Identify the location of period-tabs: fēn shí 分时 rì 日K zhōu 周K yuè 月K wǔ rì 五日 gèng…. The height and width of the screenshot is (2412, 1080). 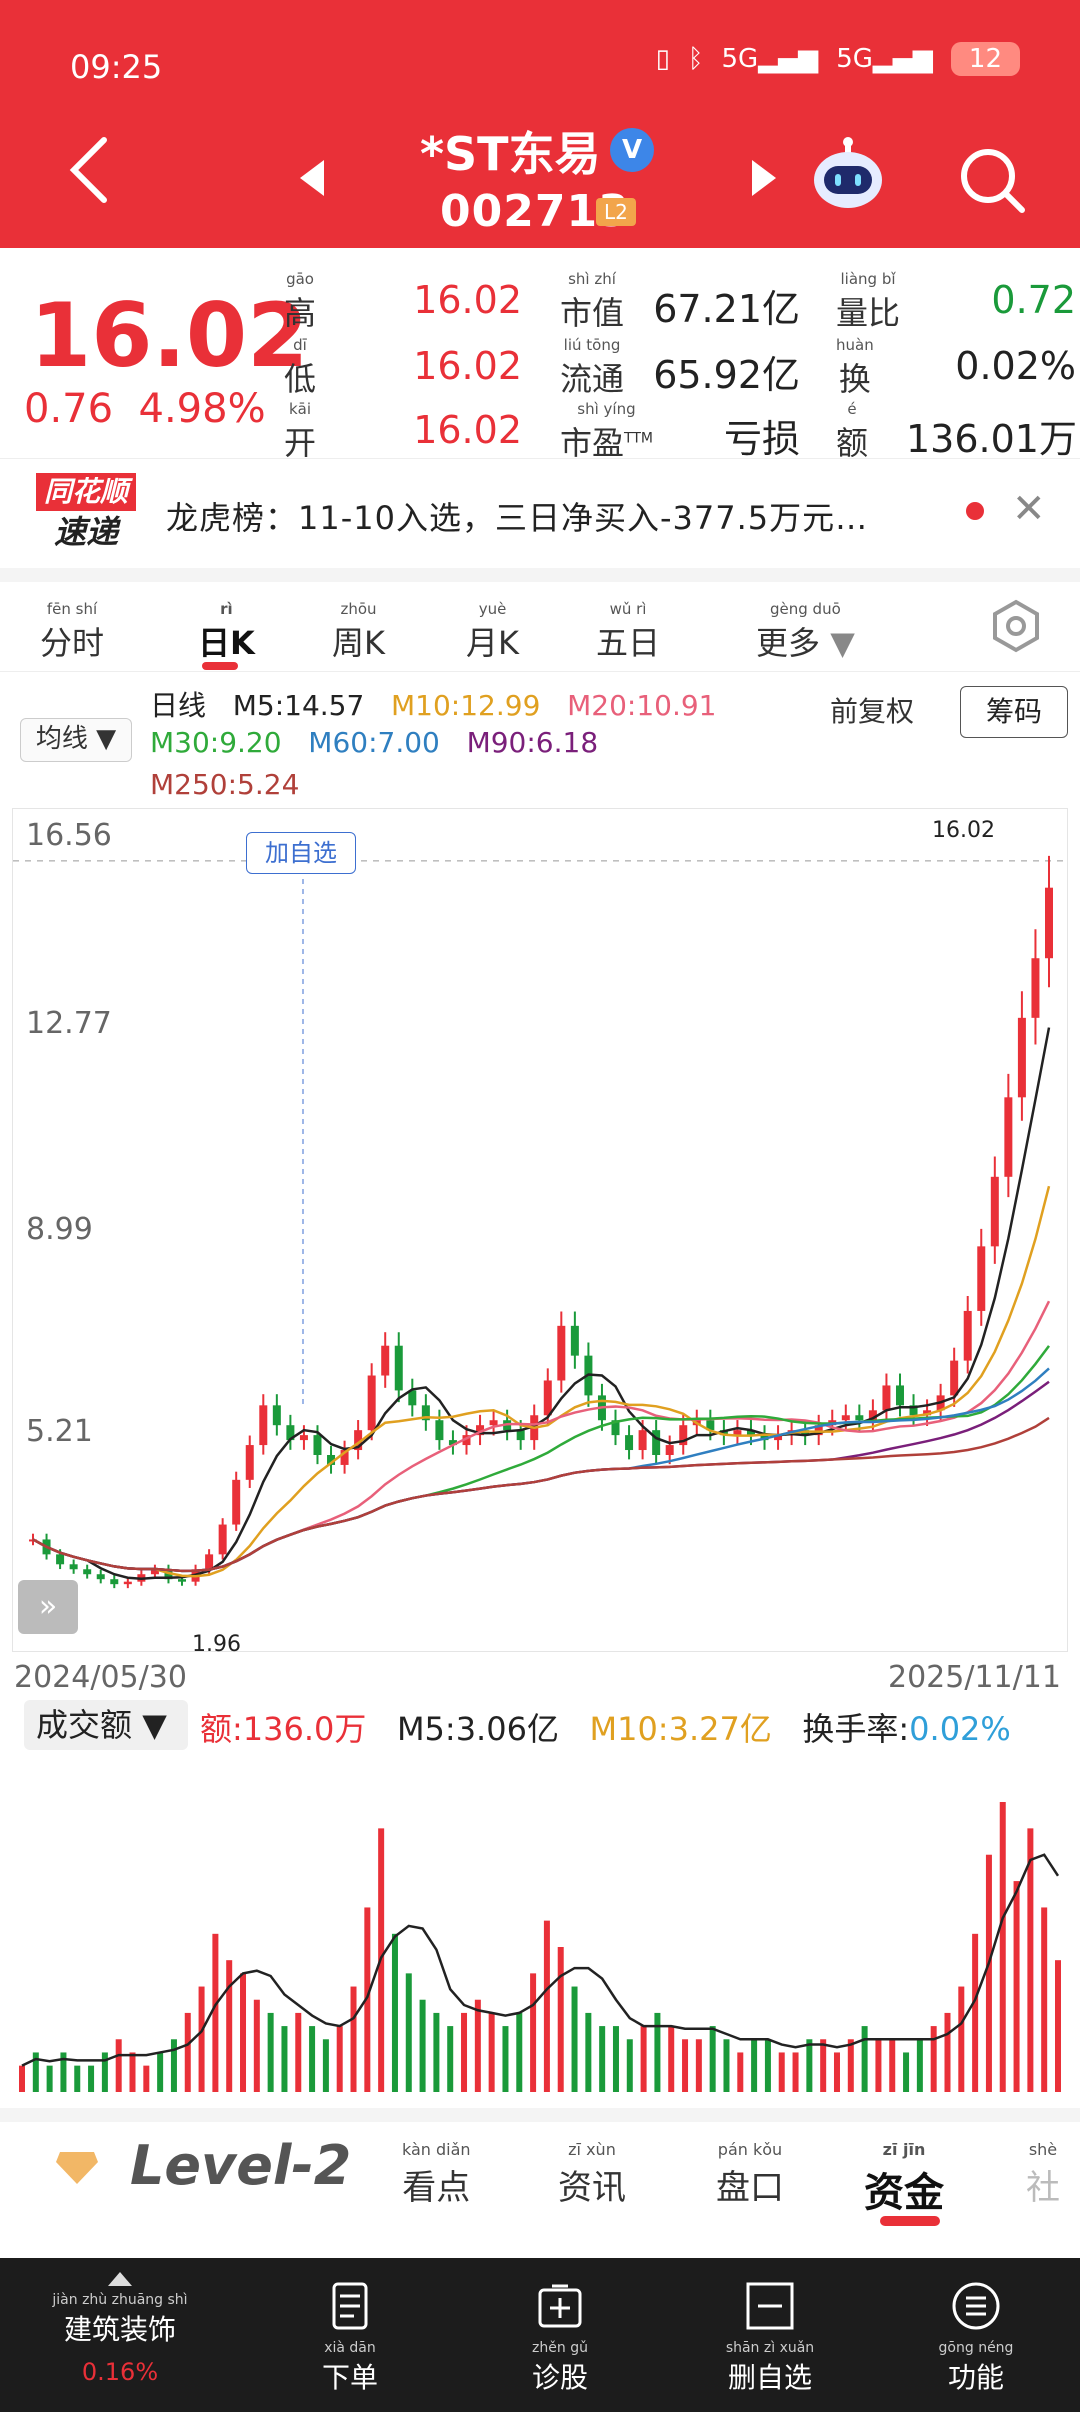
(540, 627).